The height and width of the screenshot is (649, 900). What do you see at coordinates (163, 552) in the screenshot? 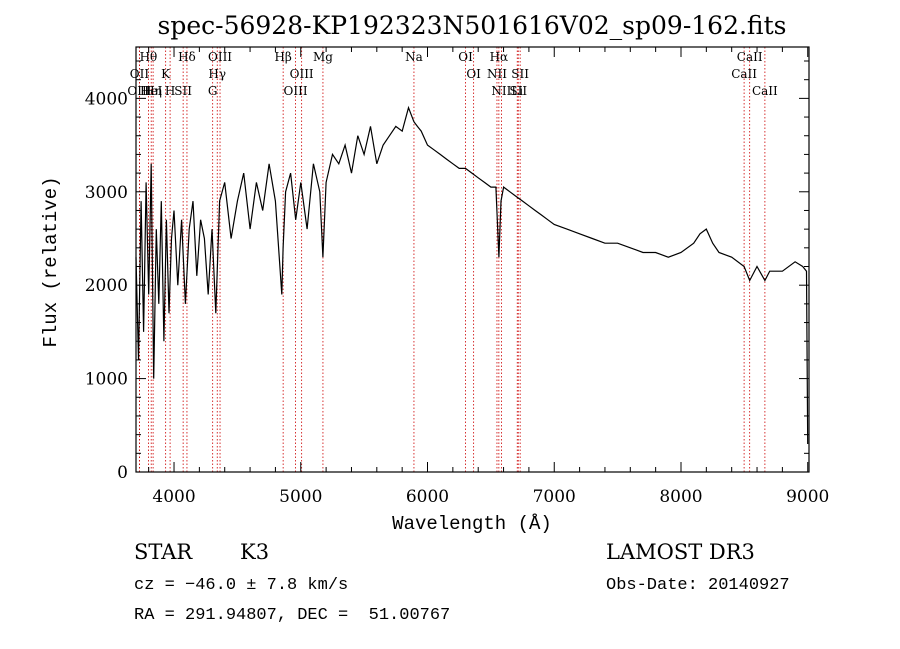
I see `object-class: STAR` at bounding box center [163, 552].